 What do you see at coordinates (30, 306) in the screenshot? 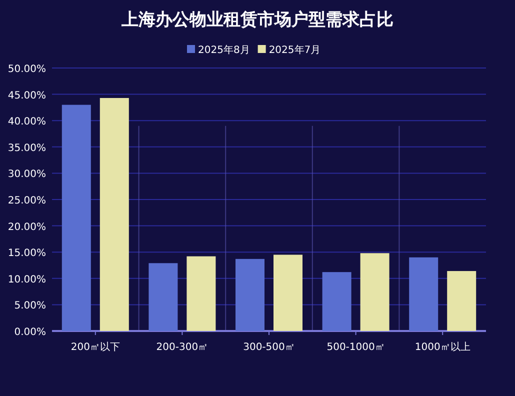
I see `y-tick-label: 5.00%` at bounding box center [30, 306].